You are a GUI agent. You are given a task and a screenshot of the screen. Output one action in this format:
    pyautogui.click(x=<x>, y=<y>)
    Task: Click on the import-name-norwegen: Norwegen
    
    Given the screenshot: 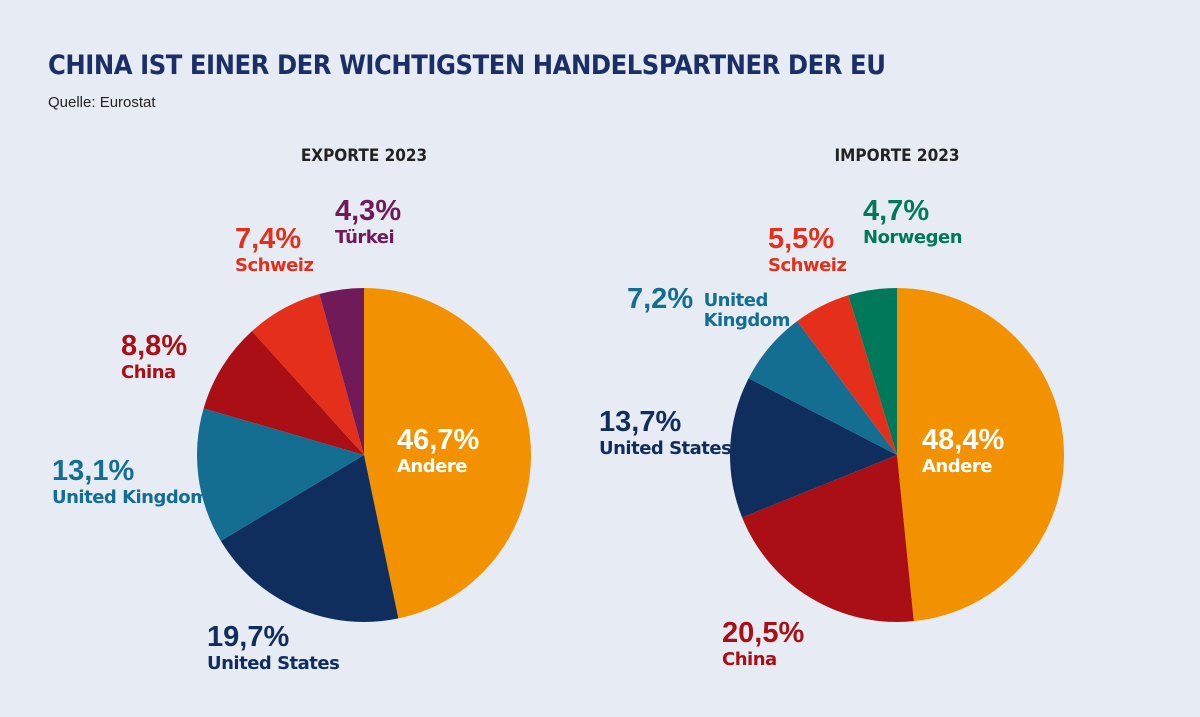 What is the action you would take?
    pyautogui.click(x=913, y=237)
    